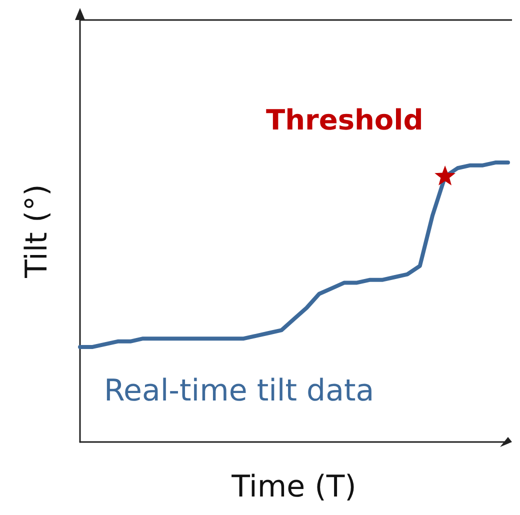 This screenshot has height=515, width=520. What do you see at coordinates (293, 487) in the screenshot?
I see `x-axis-title: Time (T)` at bounding box center [293, 487].